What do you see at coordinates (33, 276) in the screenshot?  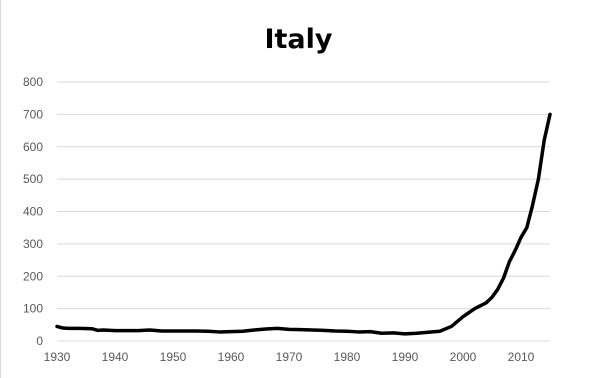 I see `y-tick-label: 200` at bounding box center [33, 276].